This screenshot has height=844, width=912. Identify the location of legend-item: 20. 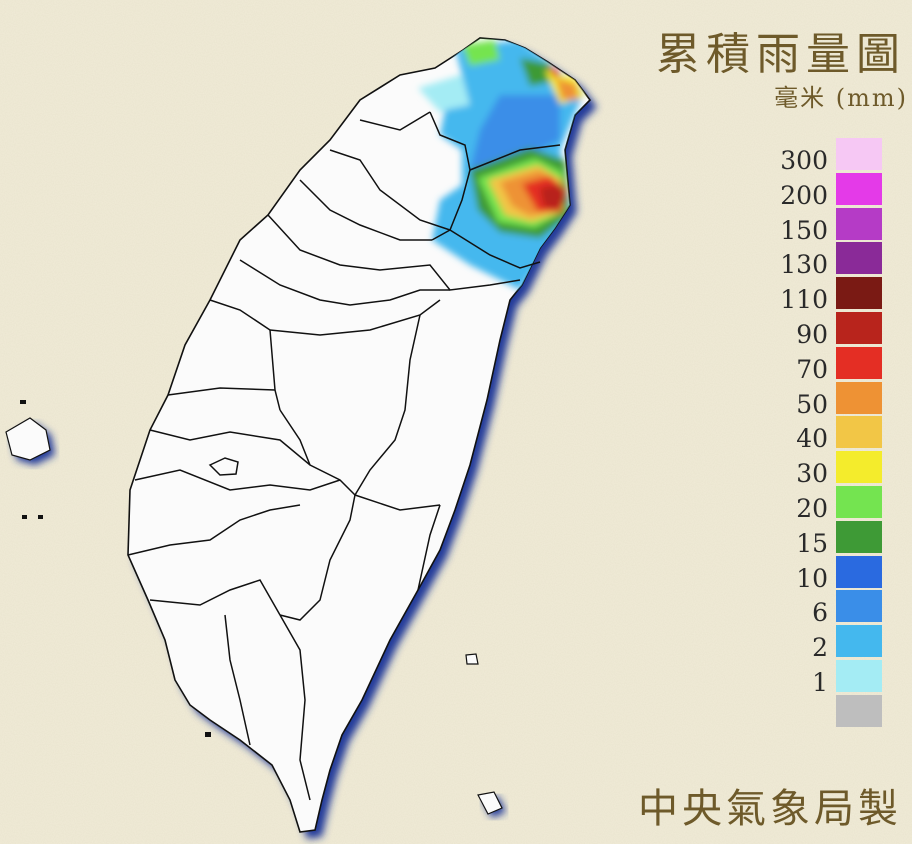
(830, 503).